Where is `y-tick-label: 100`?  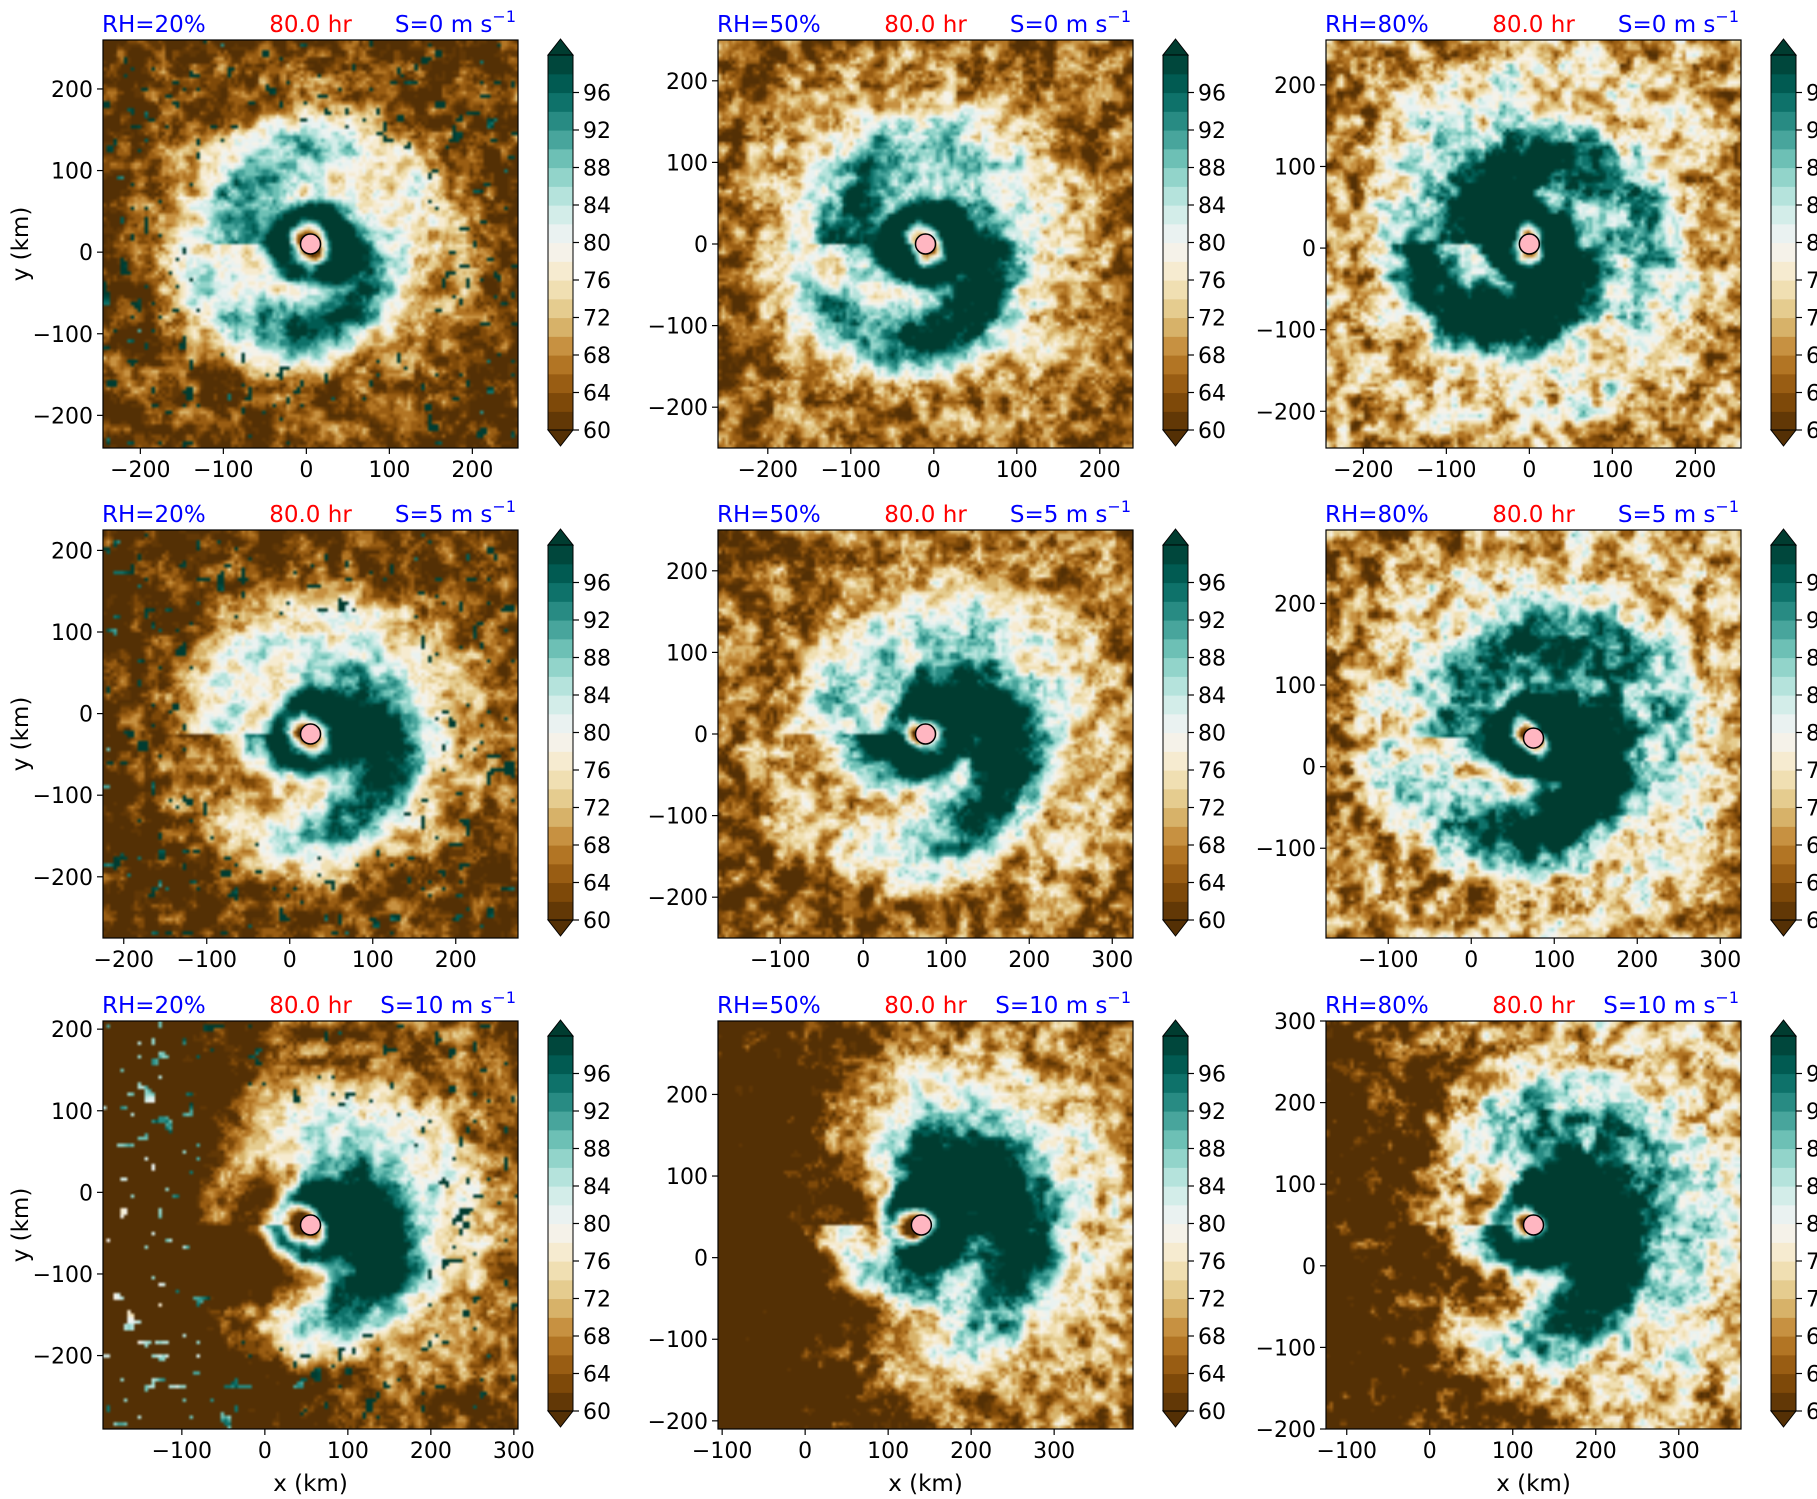 y-tick-label: 100 is located at coordinates (72, 172).